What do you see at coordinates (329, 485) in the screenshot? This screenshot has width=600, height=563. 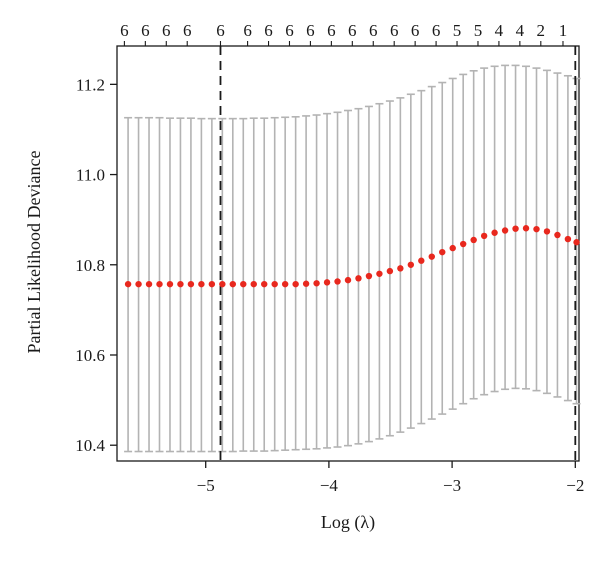 I see `x-tick-label: −4` at bounding box center [329, 485].